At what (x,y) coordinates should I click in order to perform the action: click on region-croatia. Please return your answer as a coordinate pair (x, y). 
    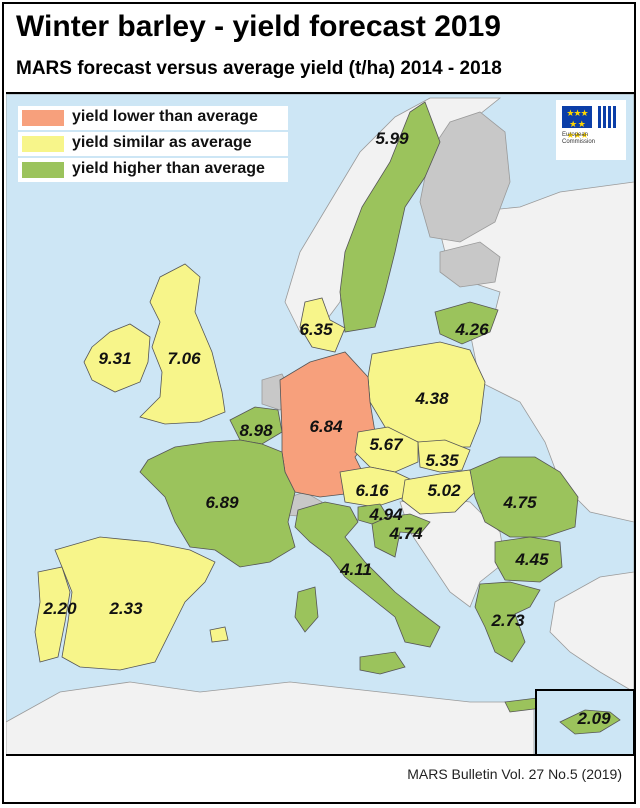
    Looking at the image, I should click on (401, 535).